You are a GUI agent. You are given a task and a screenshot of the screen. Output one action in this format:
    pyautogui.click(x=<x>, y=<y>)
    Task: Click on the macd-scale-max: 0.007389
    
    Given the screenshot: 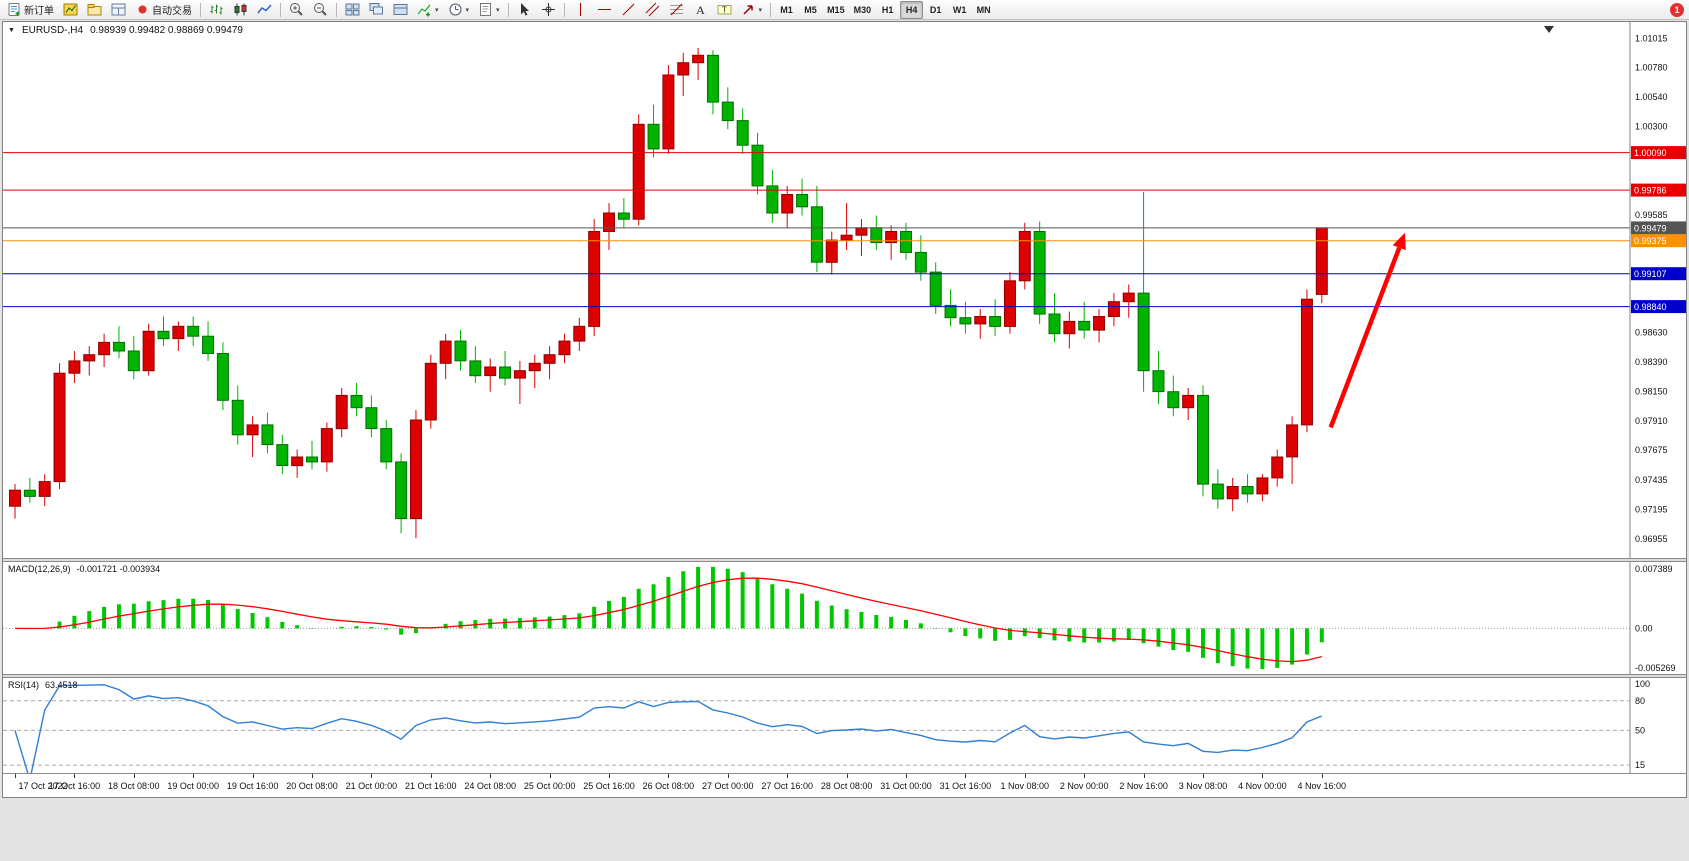 What is the action you would take?
    pyautogui.click(x=1654, y=569)
    